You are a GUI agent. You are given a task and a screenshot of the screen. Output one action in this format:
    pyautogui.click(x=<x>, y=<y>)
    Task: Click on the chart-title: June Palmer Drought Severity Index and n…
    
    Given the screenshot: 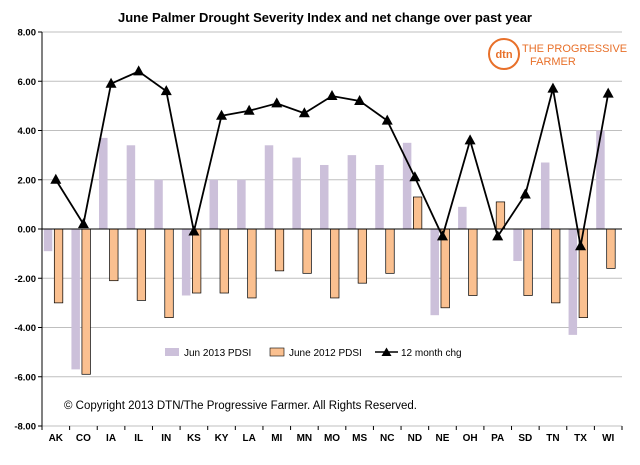 What is the action you would take?
    pyautogui.click(x=325, y=17)
    